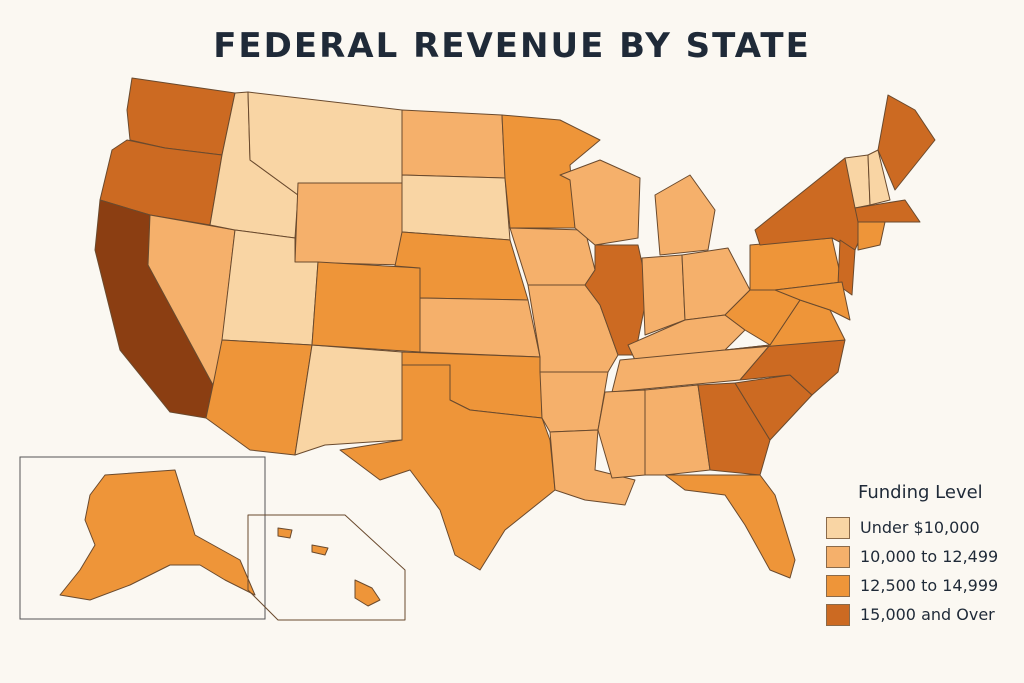 This screenshot has height=683, width=1024. I want to click on state-ma, so click(887, 211).